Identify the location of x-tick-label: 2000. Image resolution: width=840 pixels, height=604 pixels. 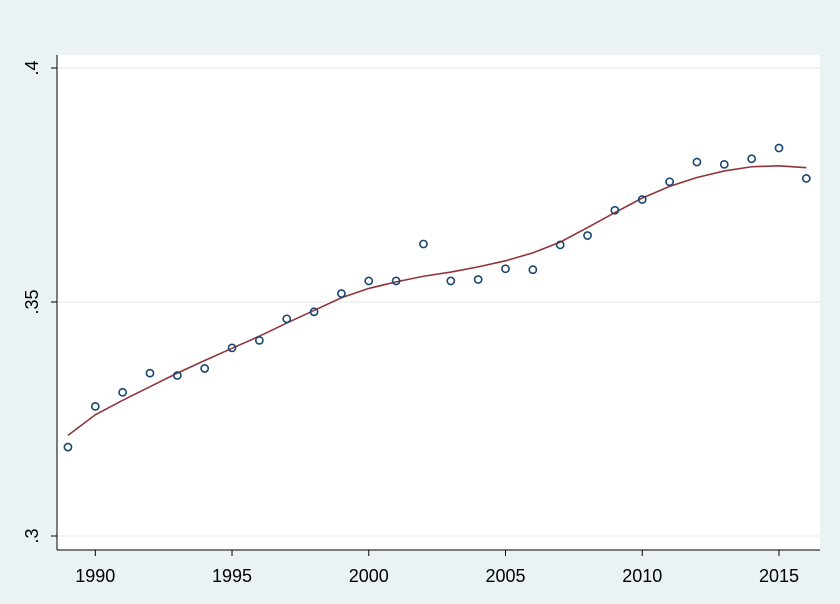
(369, 576).